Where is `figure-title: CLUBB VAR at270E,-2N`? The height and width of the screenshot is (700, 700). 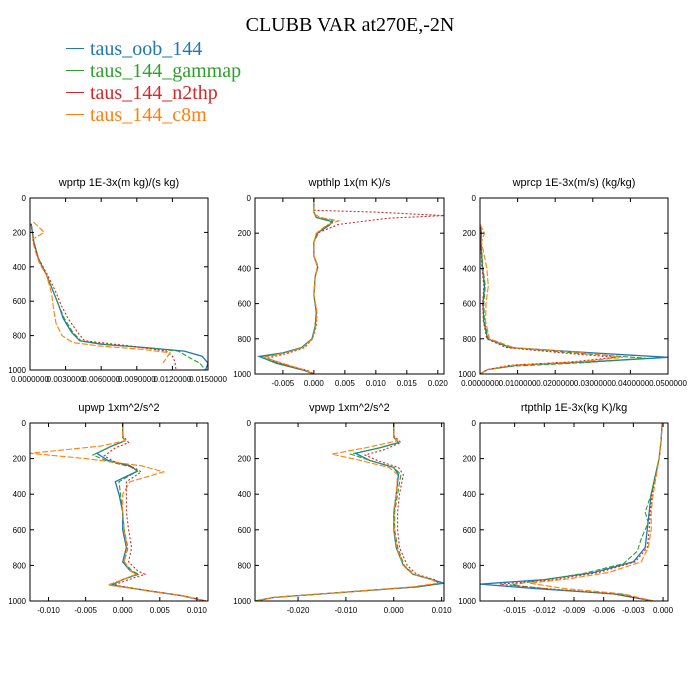 figure-title: CLUBB VAR at270E,-2N is located at coordinates (350, 25).